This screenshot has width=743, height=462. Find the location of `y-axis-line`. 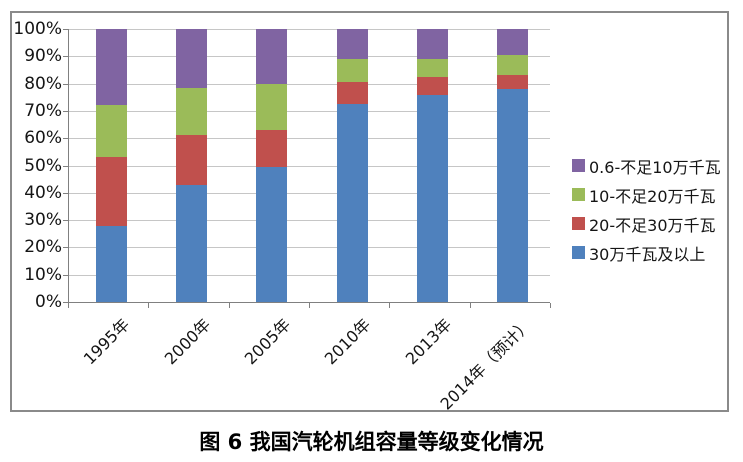

y-axis-line is located at coordinates (68, 165).